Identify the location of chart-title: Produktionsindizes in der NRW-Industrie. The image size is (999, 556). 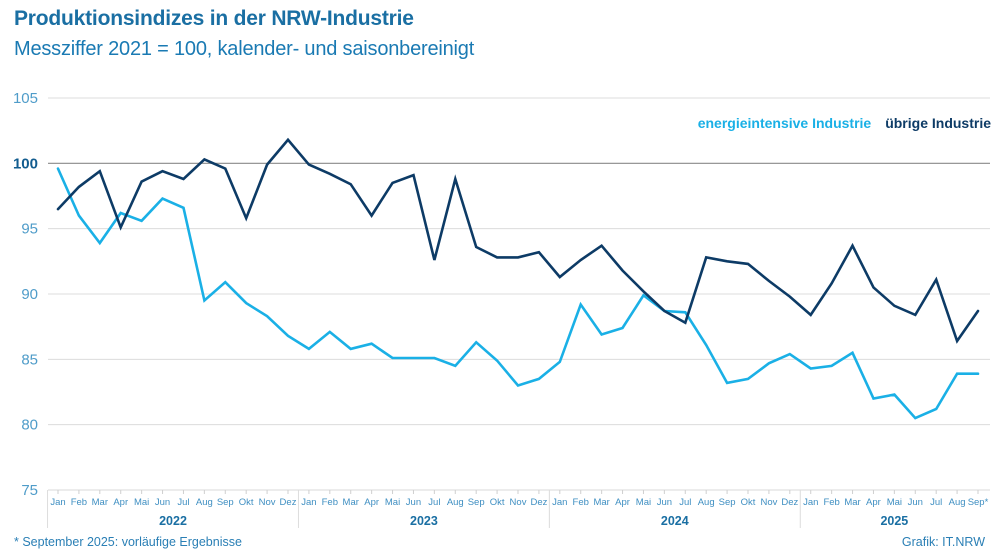
(214, 18).